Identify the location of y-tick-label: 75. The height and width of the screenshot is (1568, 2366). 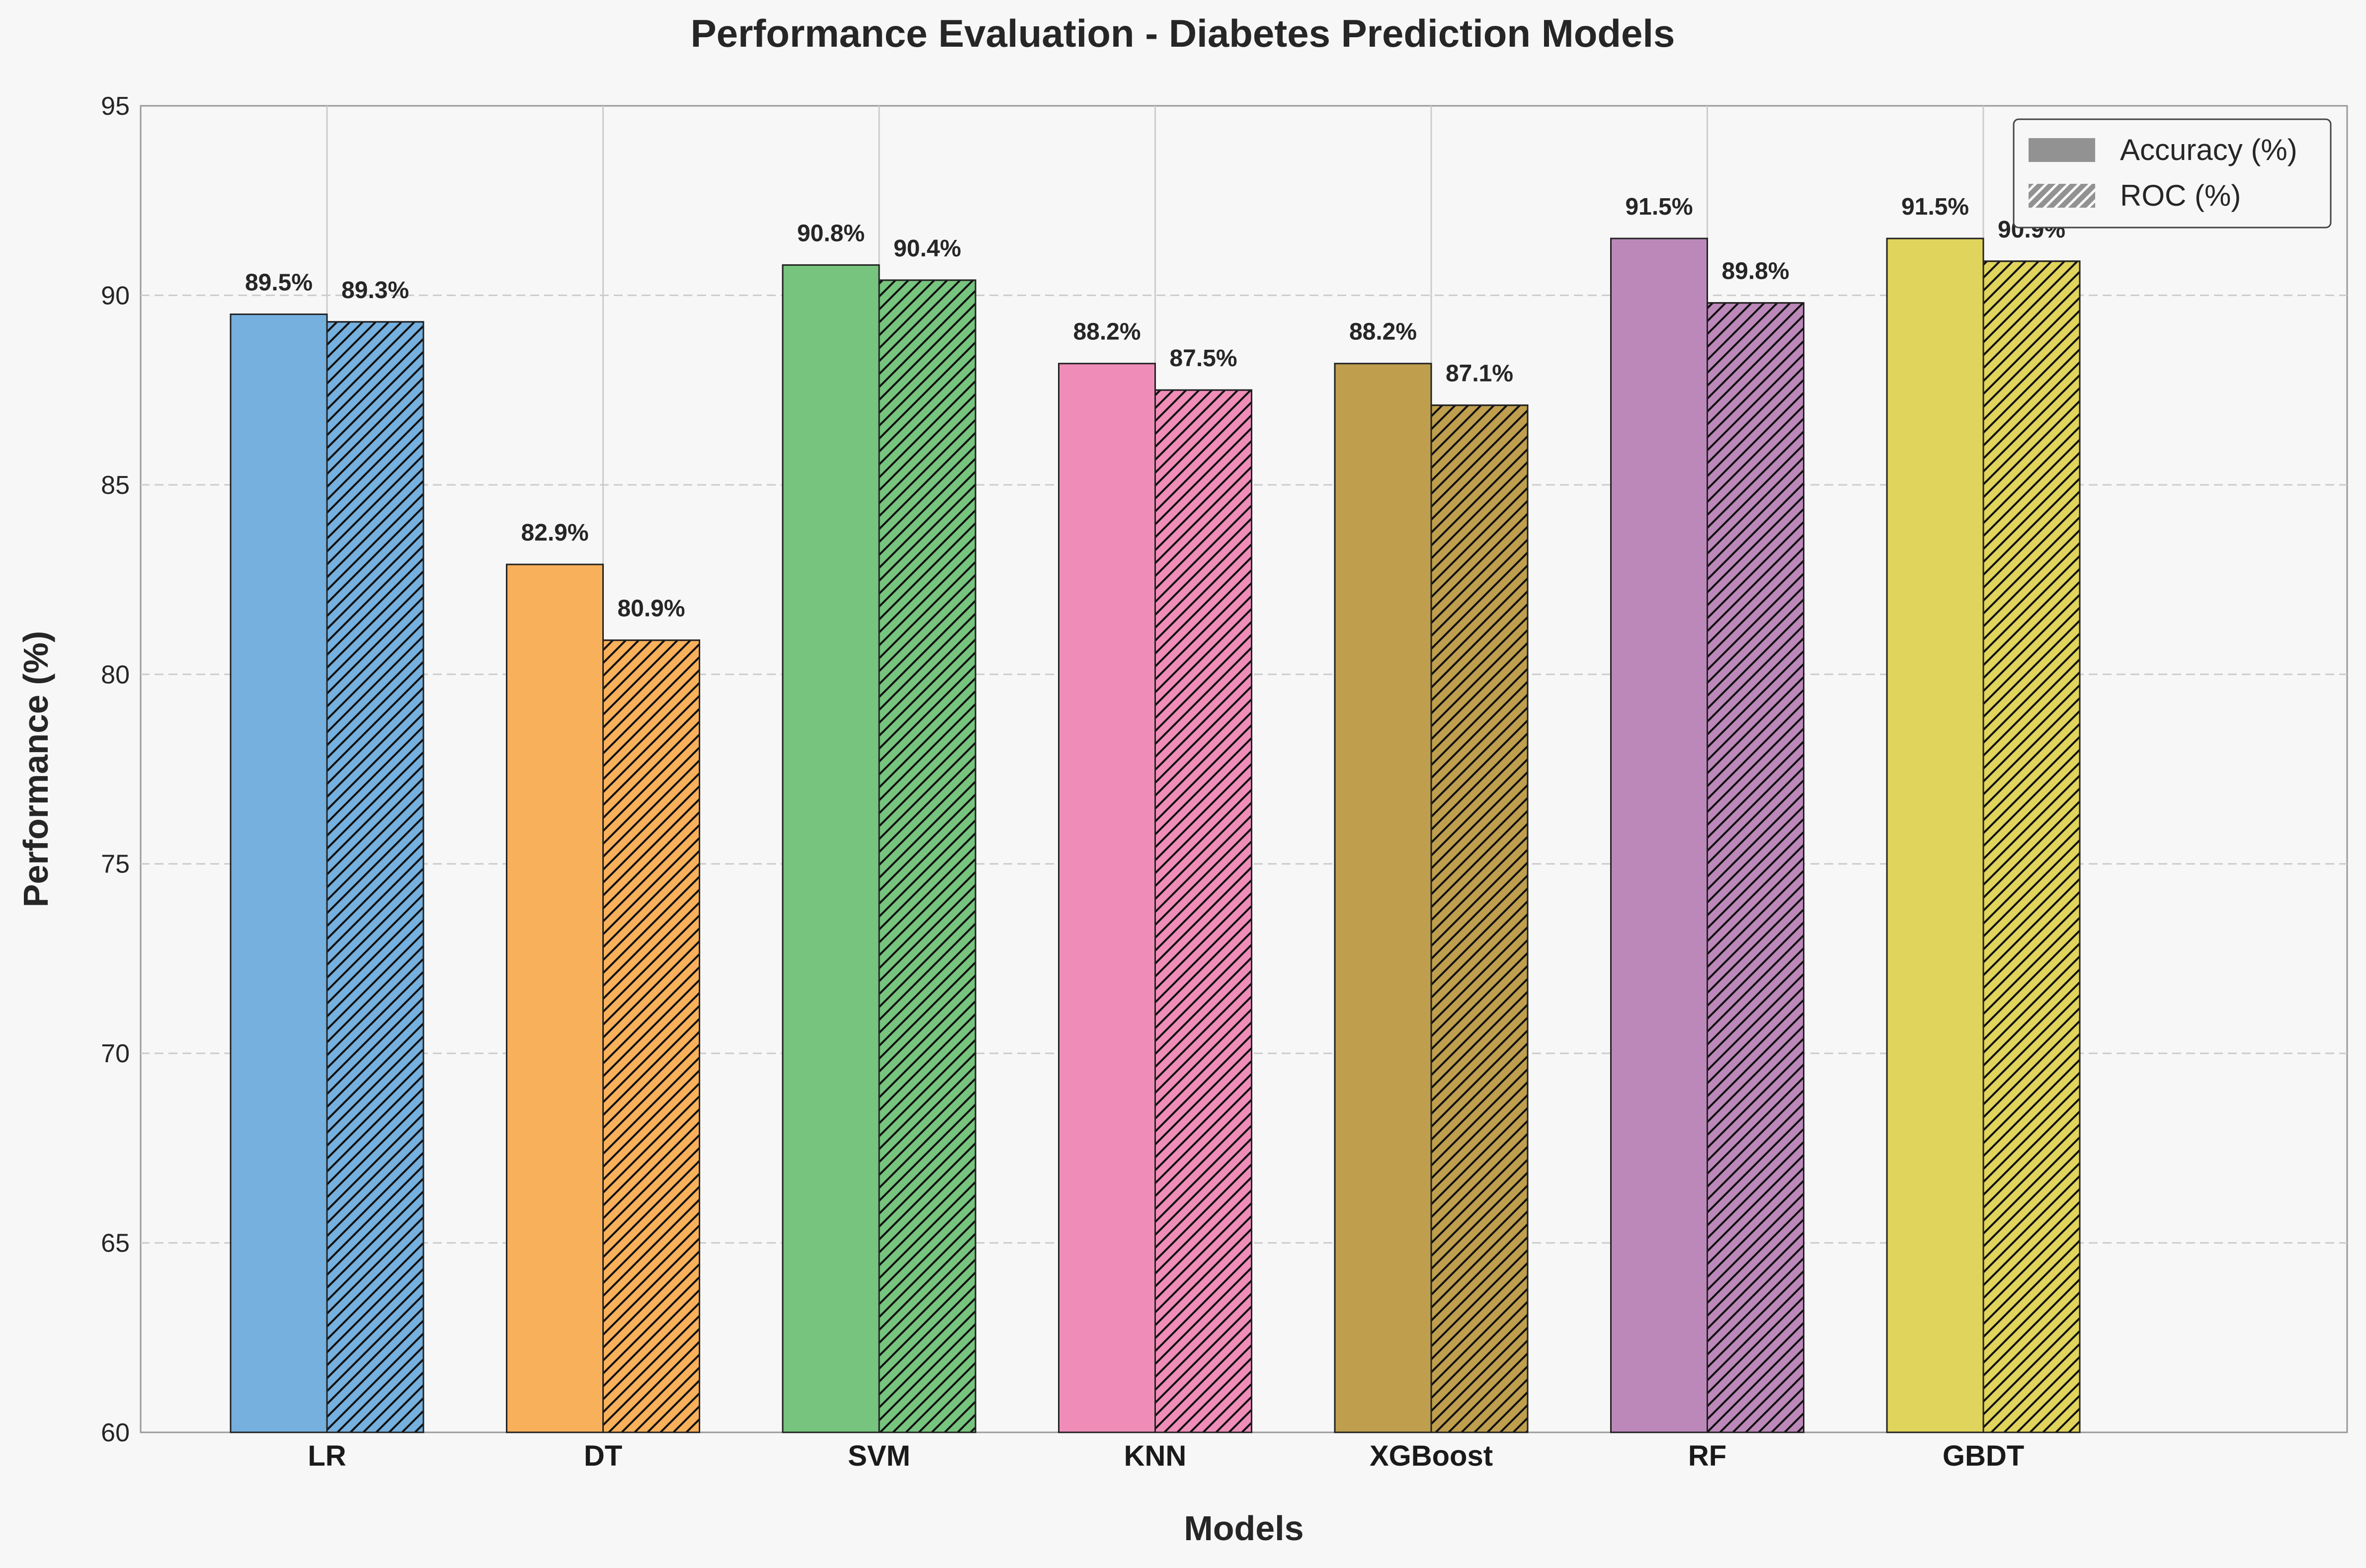
(115, 865).